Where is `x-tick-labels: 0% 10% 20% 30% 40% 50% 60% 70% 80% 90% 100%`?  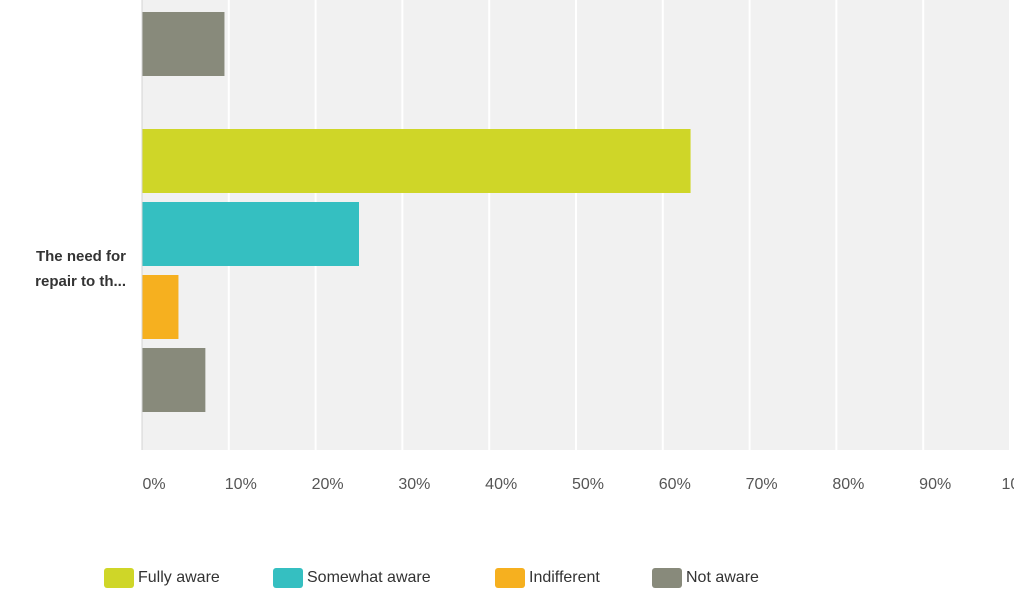 x-tick-labels: 0% 10% 20% 30% 40% 50% 60% 70% 80% 90% 100% is located at coordinates (578, 484).